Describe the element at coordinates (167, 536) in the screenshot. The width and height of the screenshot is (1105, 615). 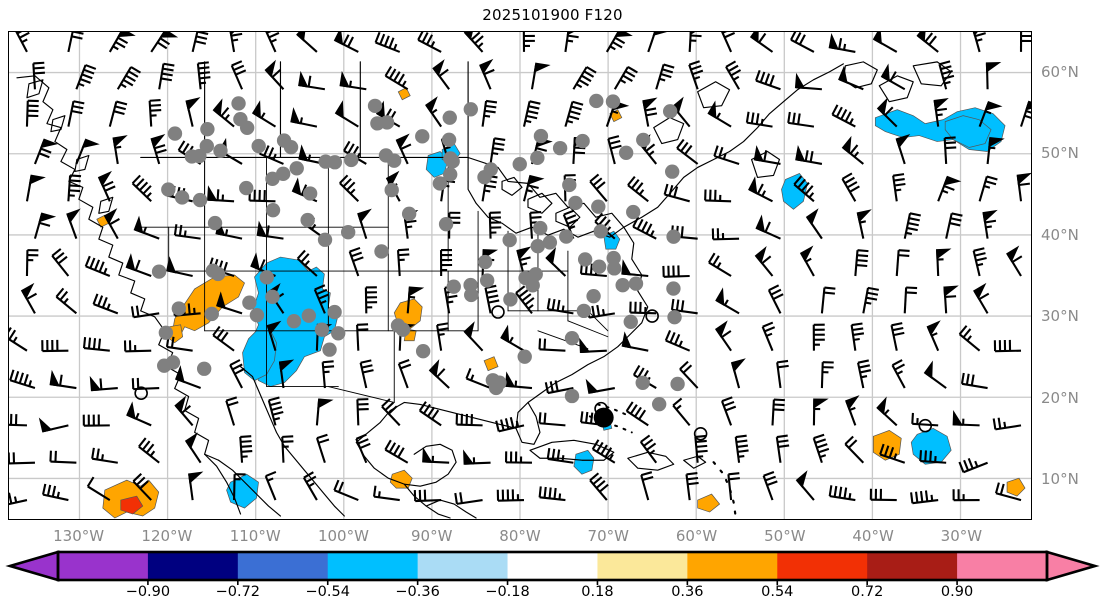
I see `lon-tick-label: 120°W` at that location.